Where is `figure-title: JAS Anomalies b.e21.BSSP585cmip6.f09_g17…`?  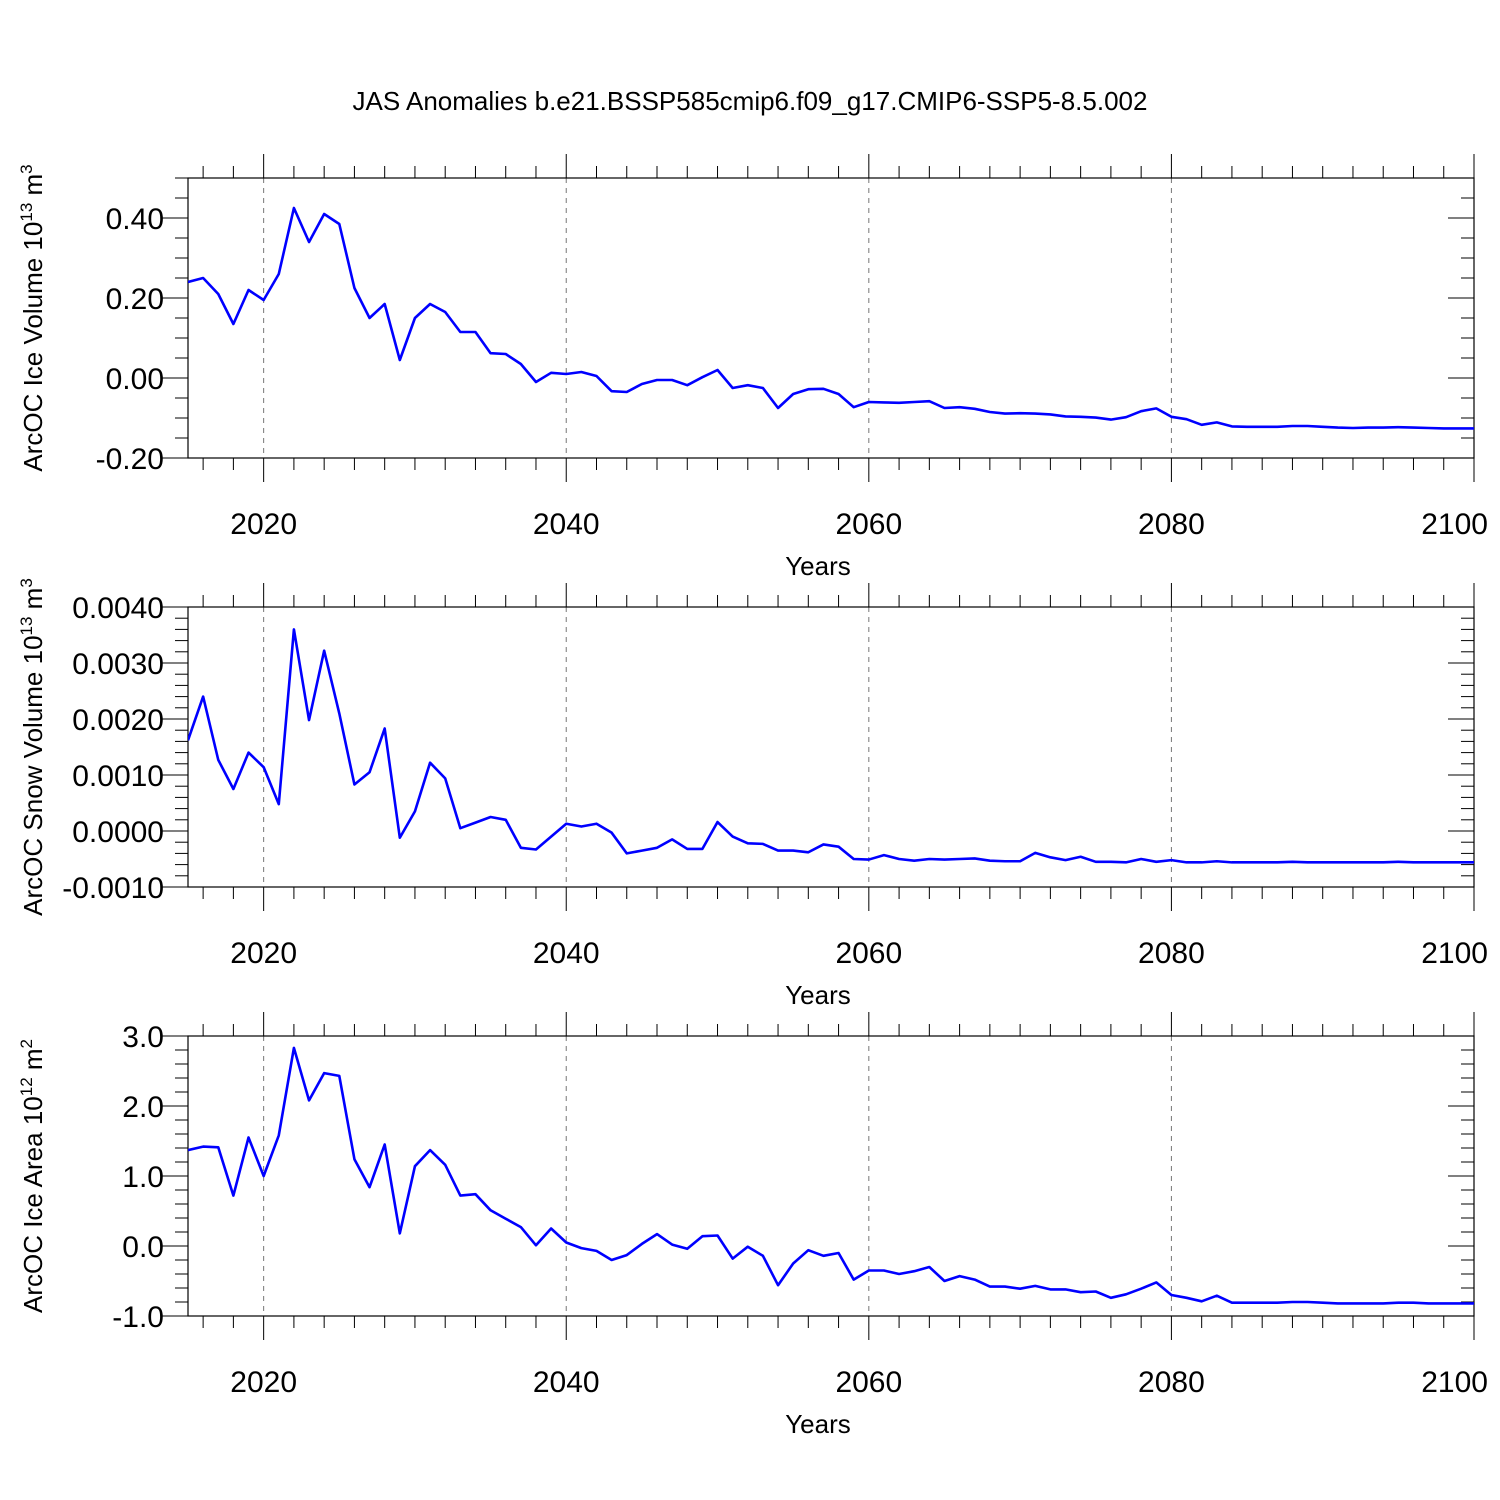 figure-title: JAS Anomalies b.e21.BSSP585cmip6.f09_g17… is located at coordinates (750, 101).